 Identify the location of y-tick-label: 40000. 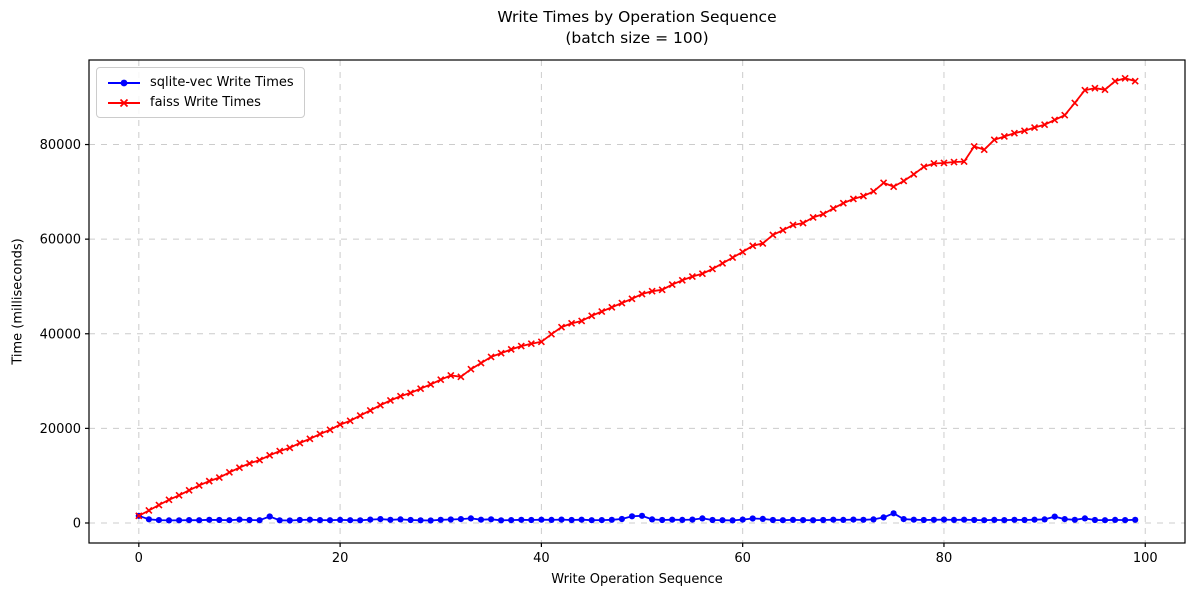
(60, 334).